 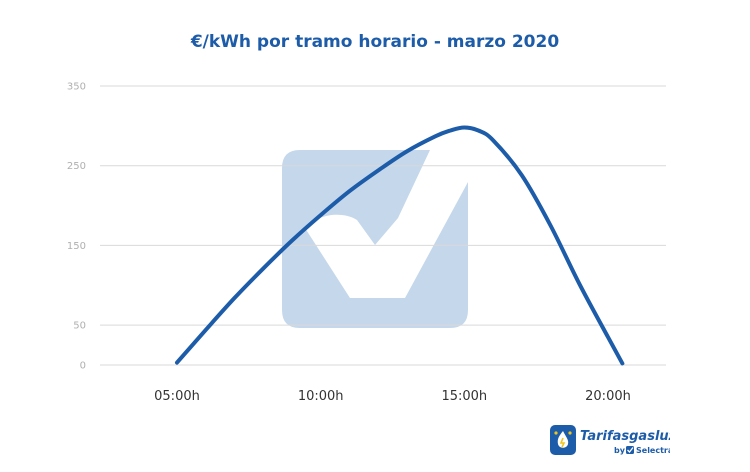 I want to click on chart-title: €/kWh por tramo horario - marzo 2020, so click(x=375, y=42).